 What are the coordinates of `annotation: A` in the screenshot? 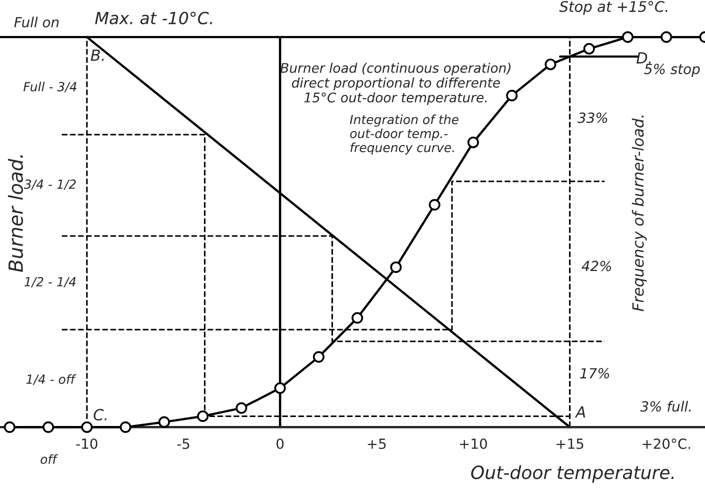 It's located at (580, 412).